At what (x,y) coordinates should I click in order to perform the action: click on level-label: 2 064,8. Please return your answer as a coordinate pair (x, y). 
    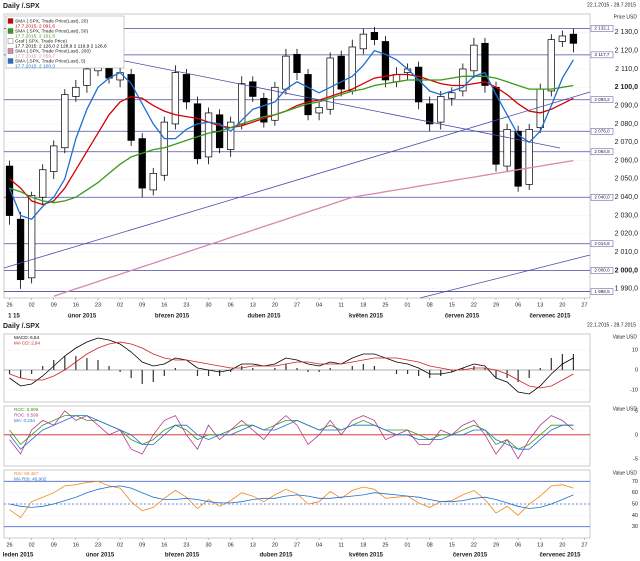
    Looking at the image, I should click on (602, 151).